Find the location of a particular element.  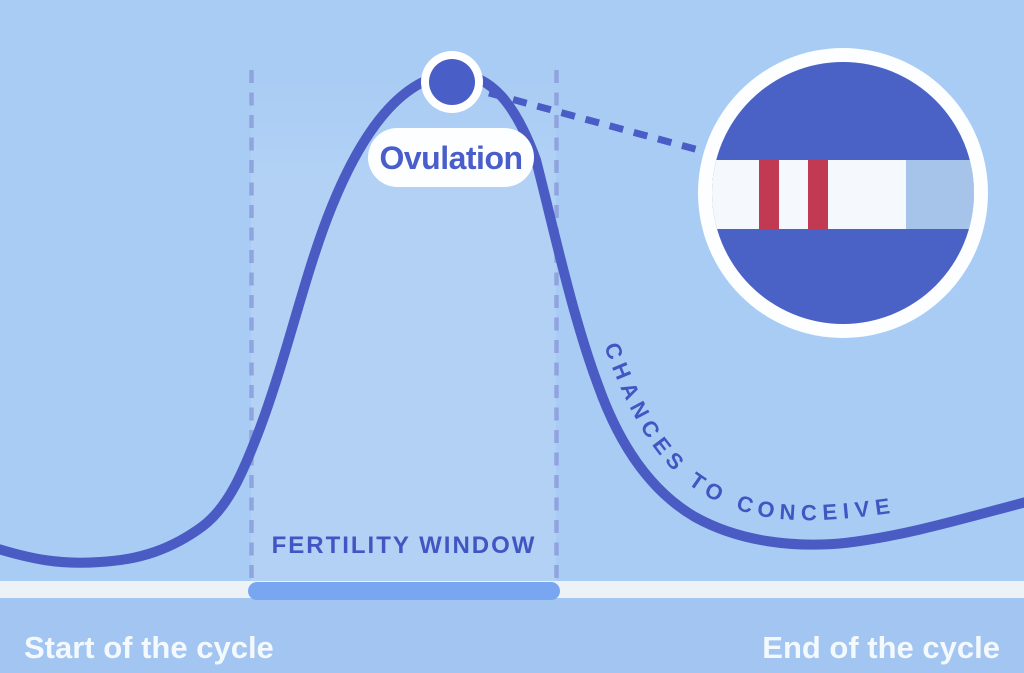

ovulation-peak-marker is located at coordinates (452, 82).